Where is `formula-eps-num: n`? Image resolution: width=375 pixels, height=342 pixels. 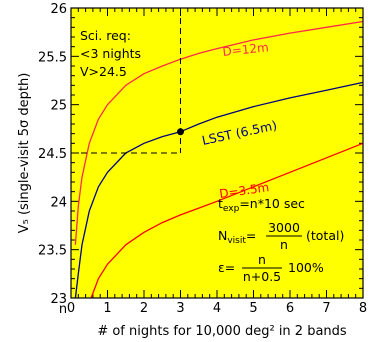 formula-eps-num: n is located at coordinates (262, 259).